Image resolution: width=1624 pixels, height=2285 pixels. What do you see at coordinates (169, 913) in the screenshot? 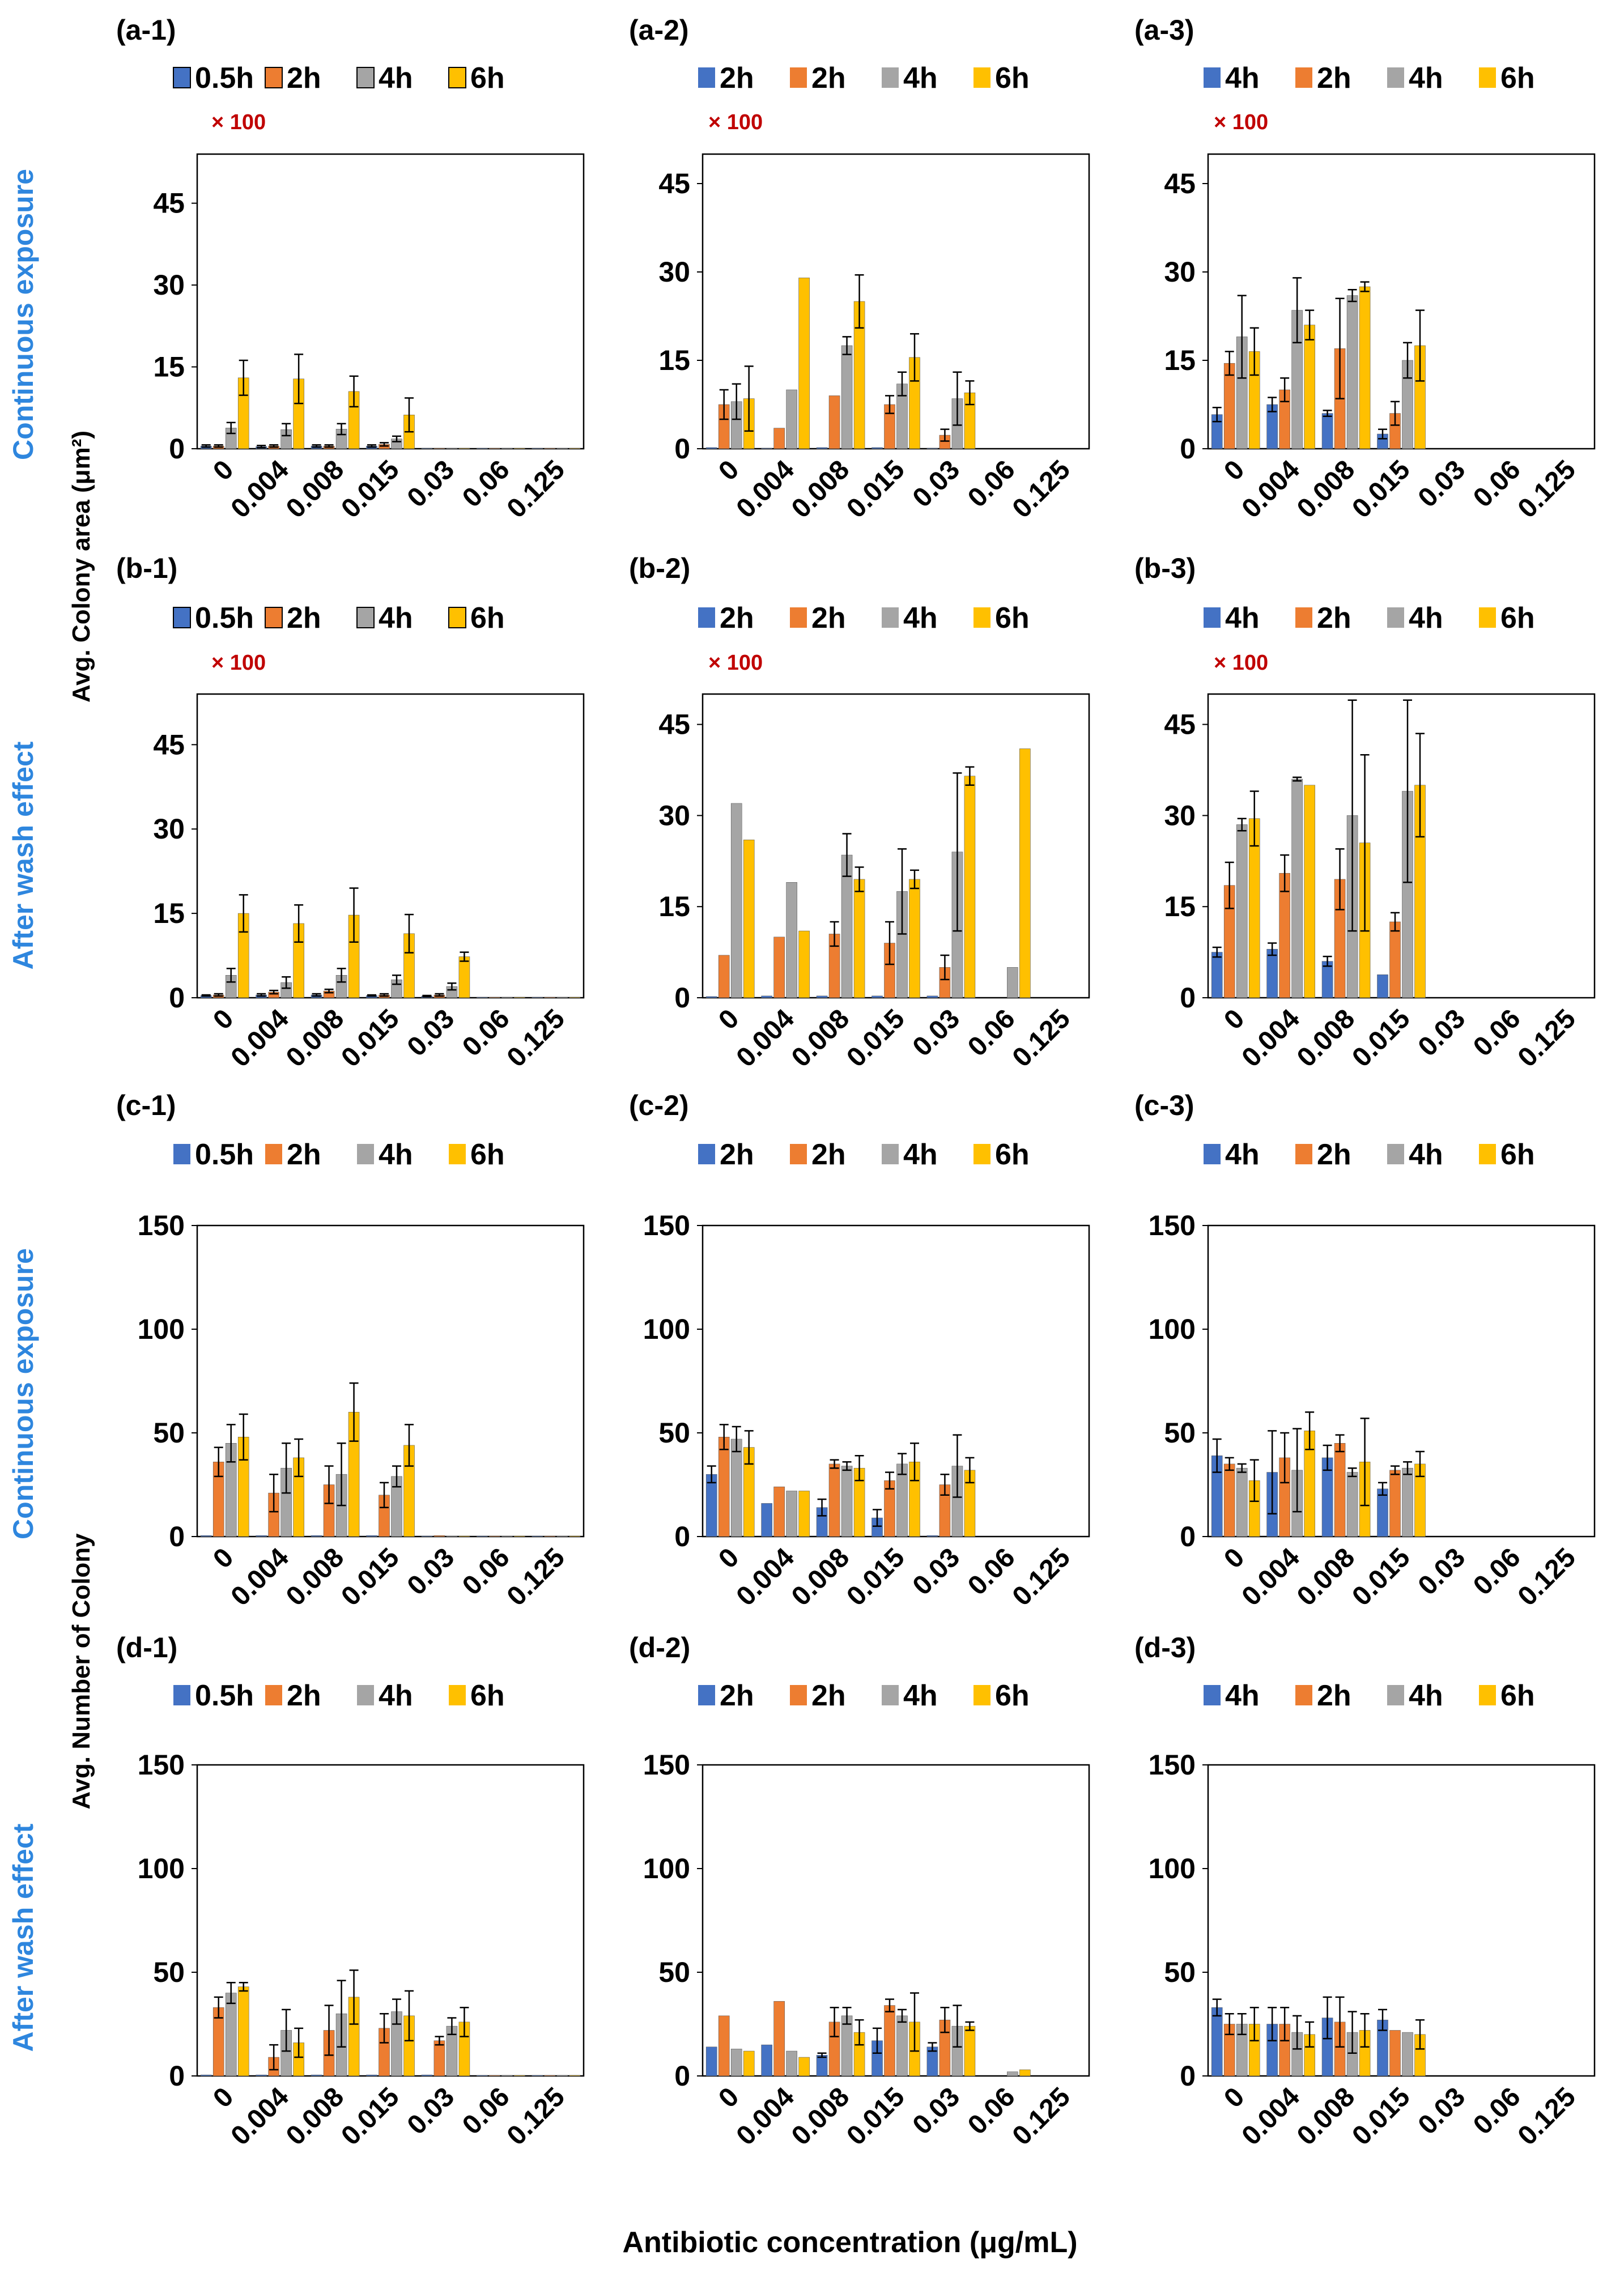
I see `y-tick-label: 15` at bounding box center [169, 913].